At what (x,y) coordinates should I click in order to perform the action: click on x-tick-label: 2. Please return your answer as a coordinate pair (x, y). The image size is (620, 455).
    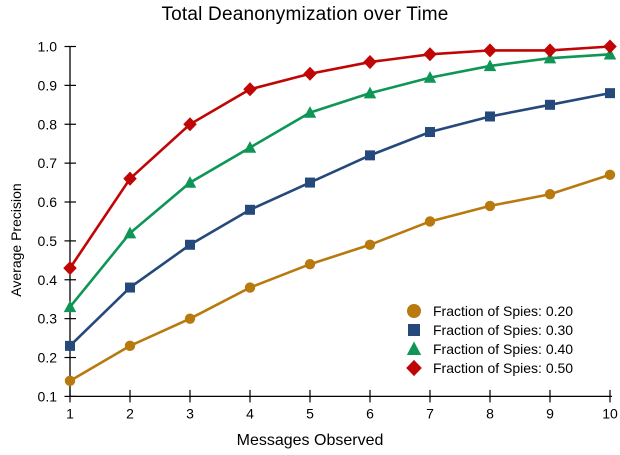
    Looking at the image, I should click on (130, 413).